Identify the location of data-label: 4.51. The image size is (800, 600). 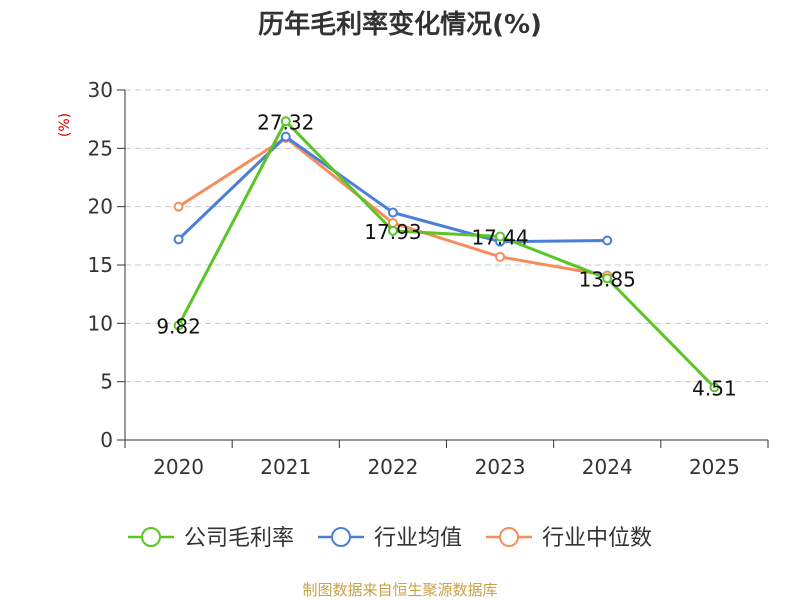
(714, 388).